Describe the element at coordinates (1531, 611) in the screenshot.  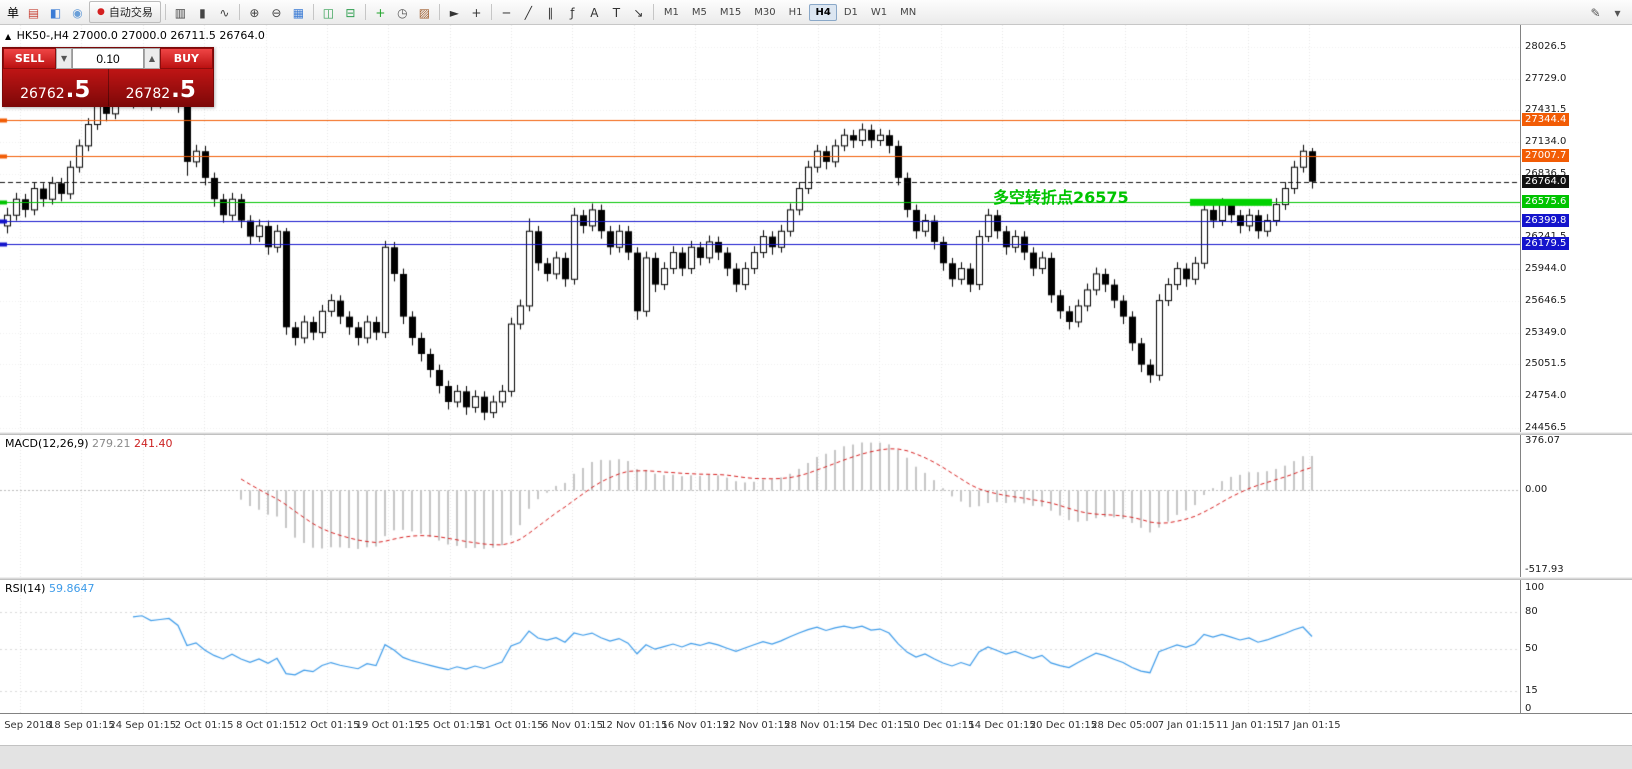
I see `rsi-axis-label: 80` at that location.